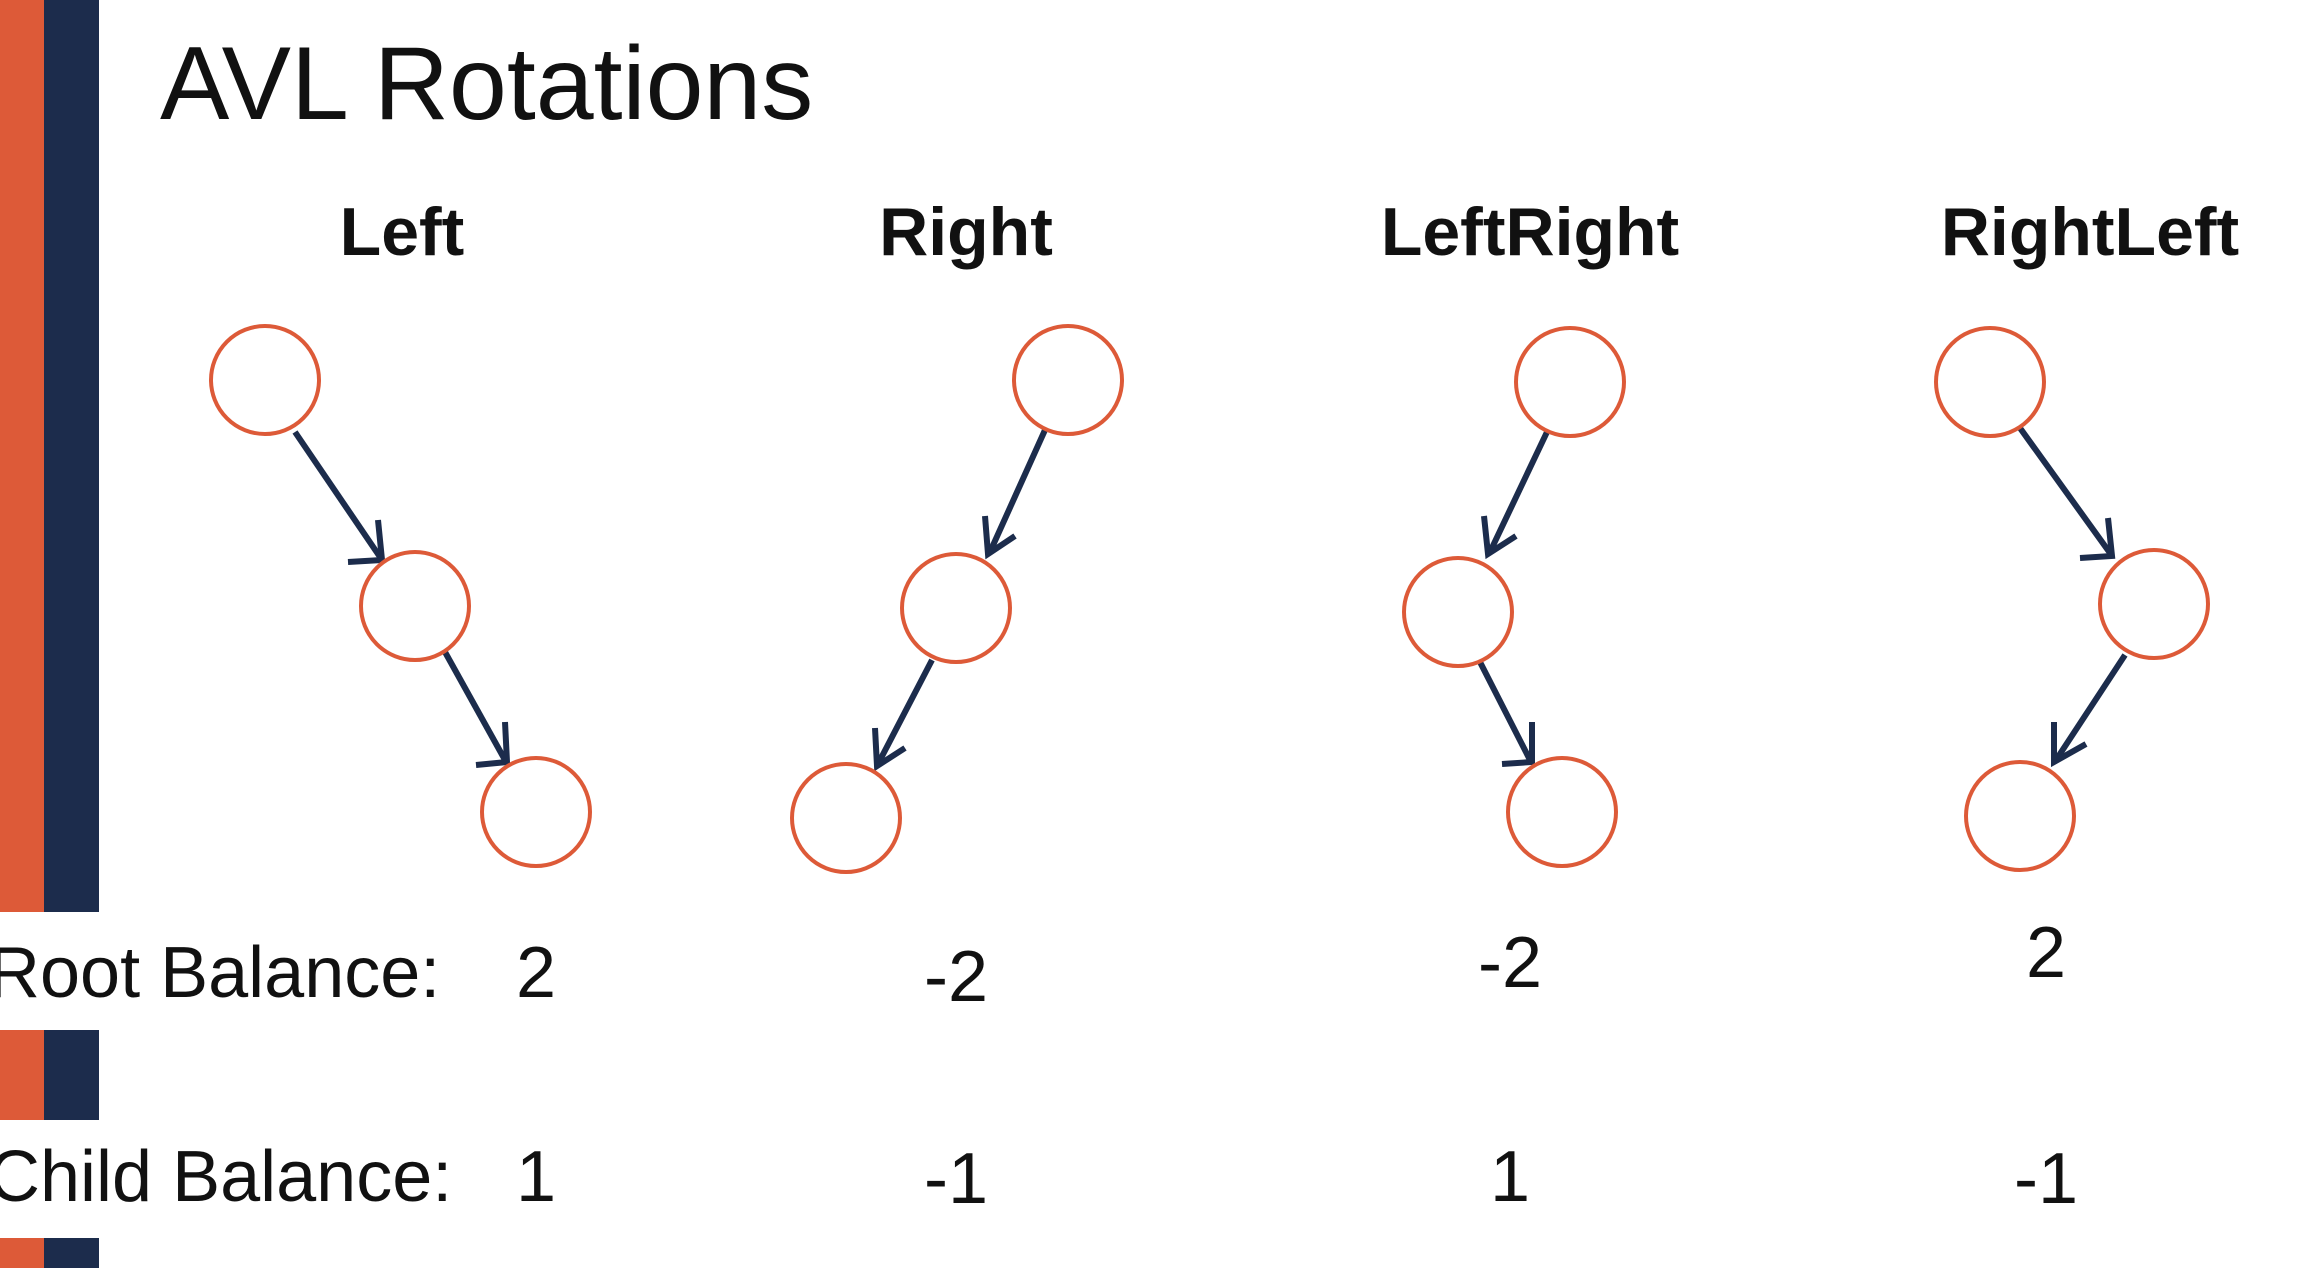  Describe the element at coordinates (220, 973) in the screenshot. I see `root-balance-label: Root Balance:` at that location.